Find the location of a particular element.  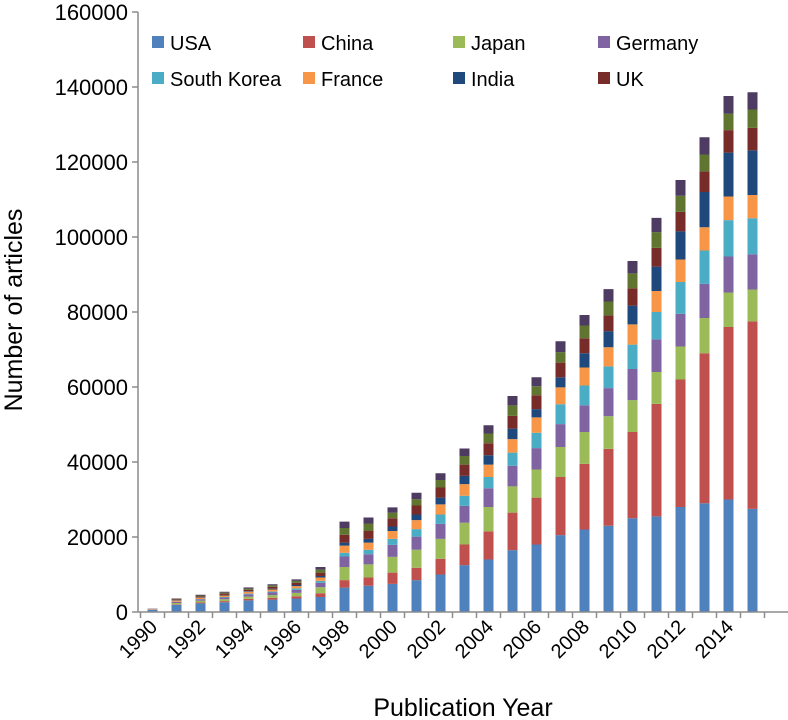

legend-label: Germany is located at coordinates (657, 44).